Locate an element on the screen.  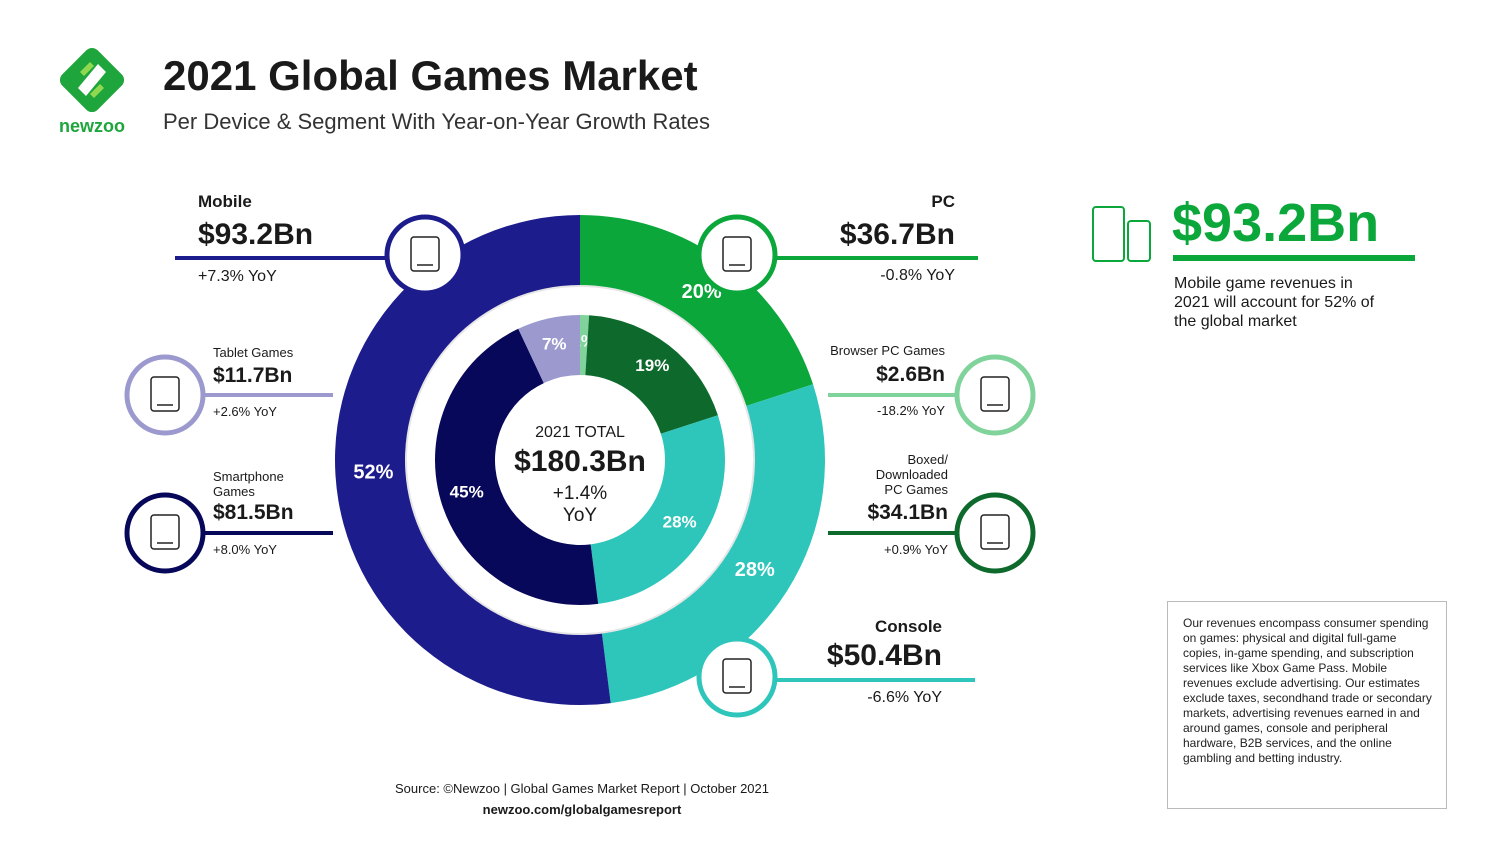
url: newzoo.com/globalgamesreport is located at coordinates (582, 809).